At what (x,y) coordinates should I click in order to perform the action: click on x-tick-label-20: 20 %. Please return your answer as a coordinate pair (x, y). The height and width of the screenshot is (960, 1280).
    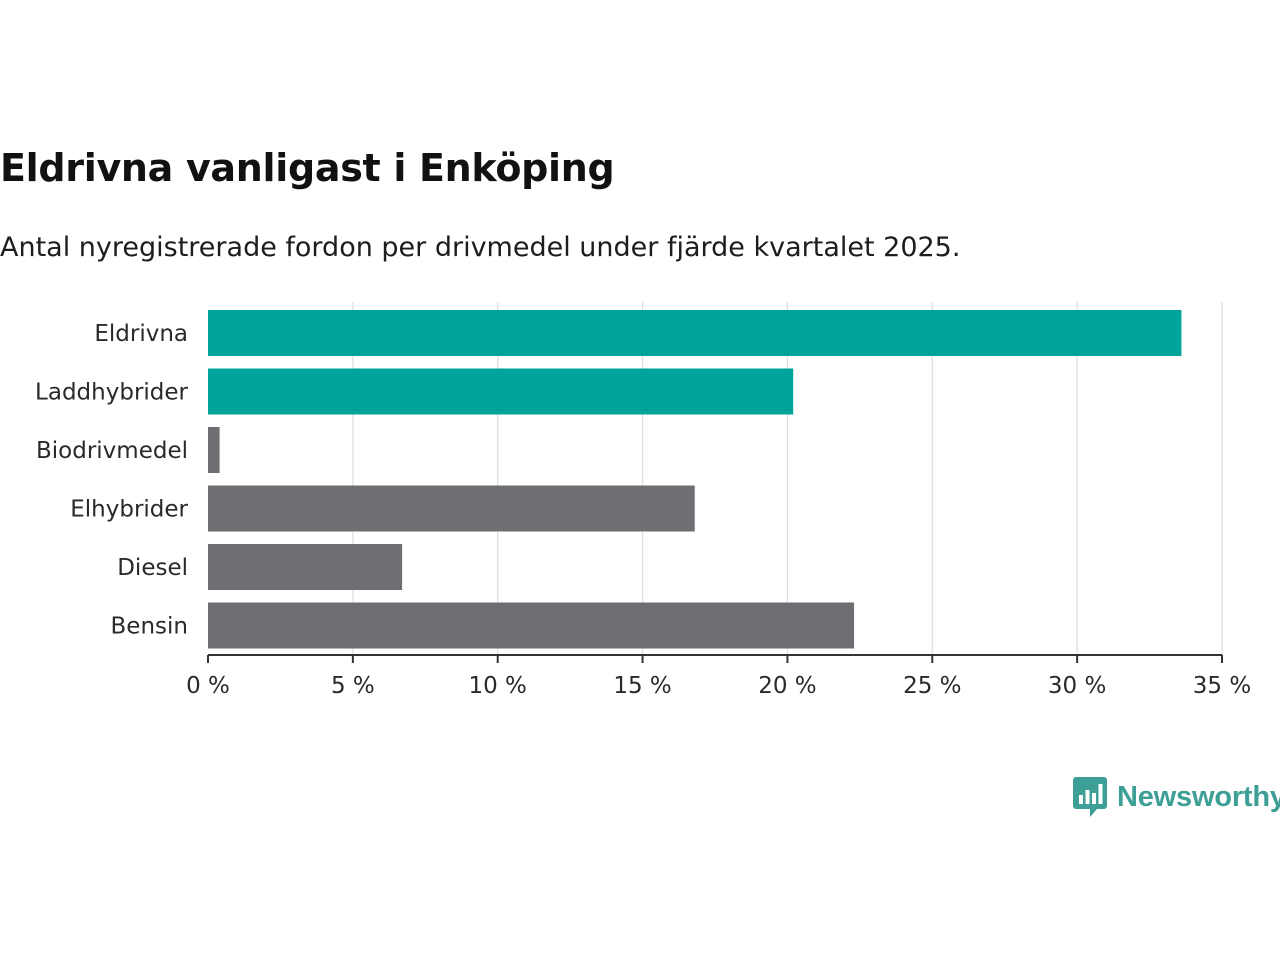
    Looking at the image, I should click on (787, 686).